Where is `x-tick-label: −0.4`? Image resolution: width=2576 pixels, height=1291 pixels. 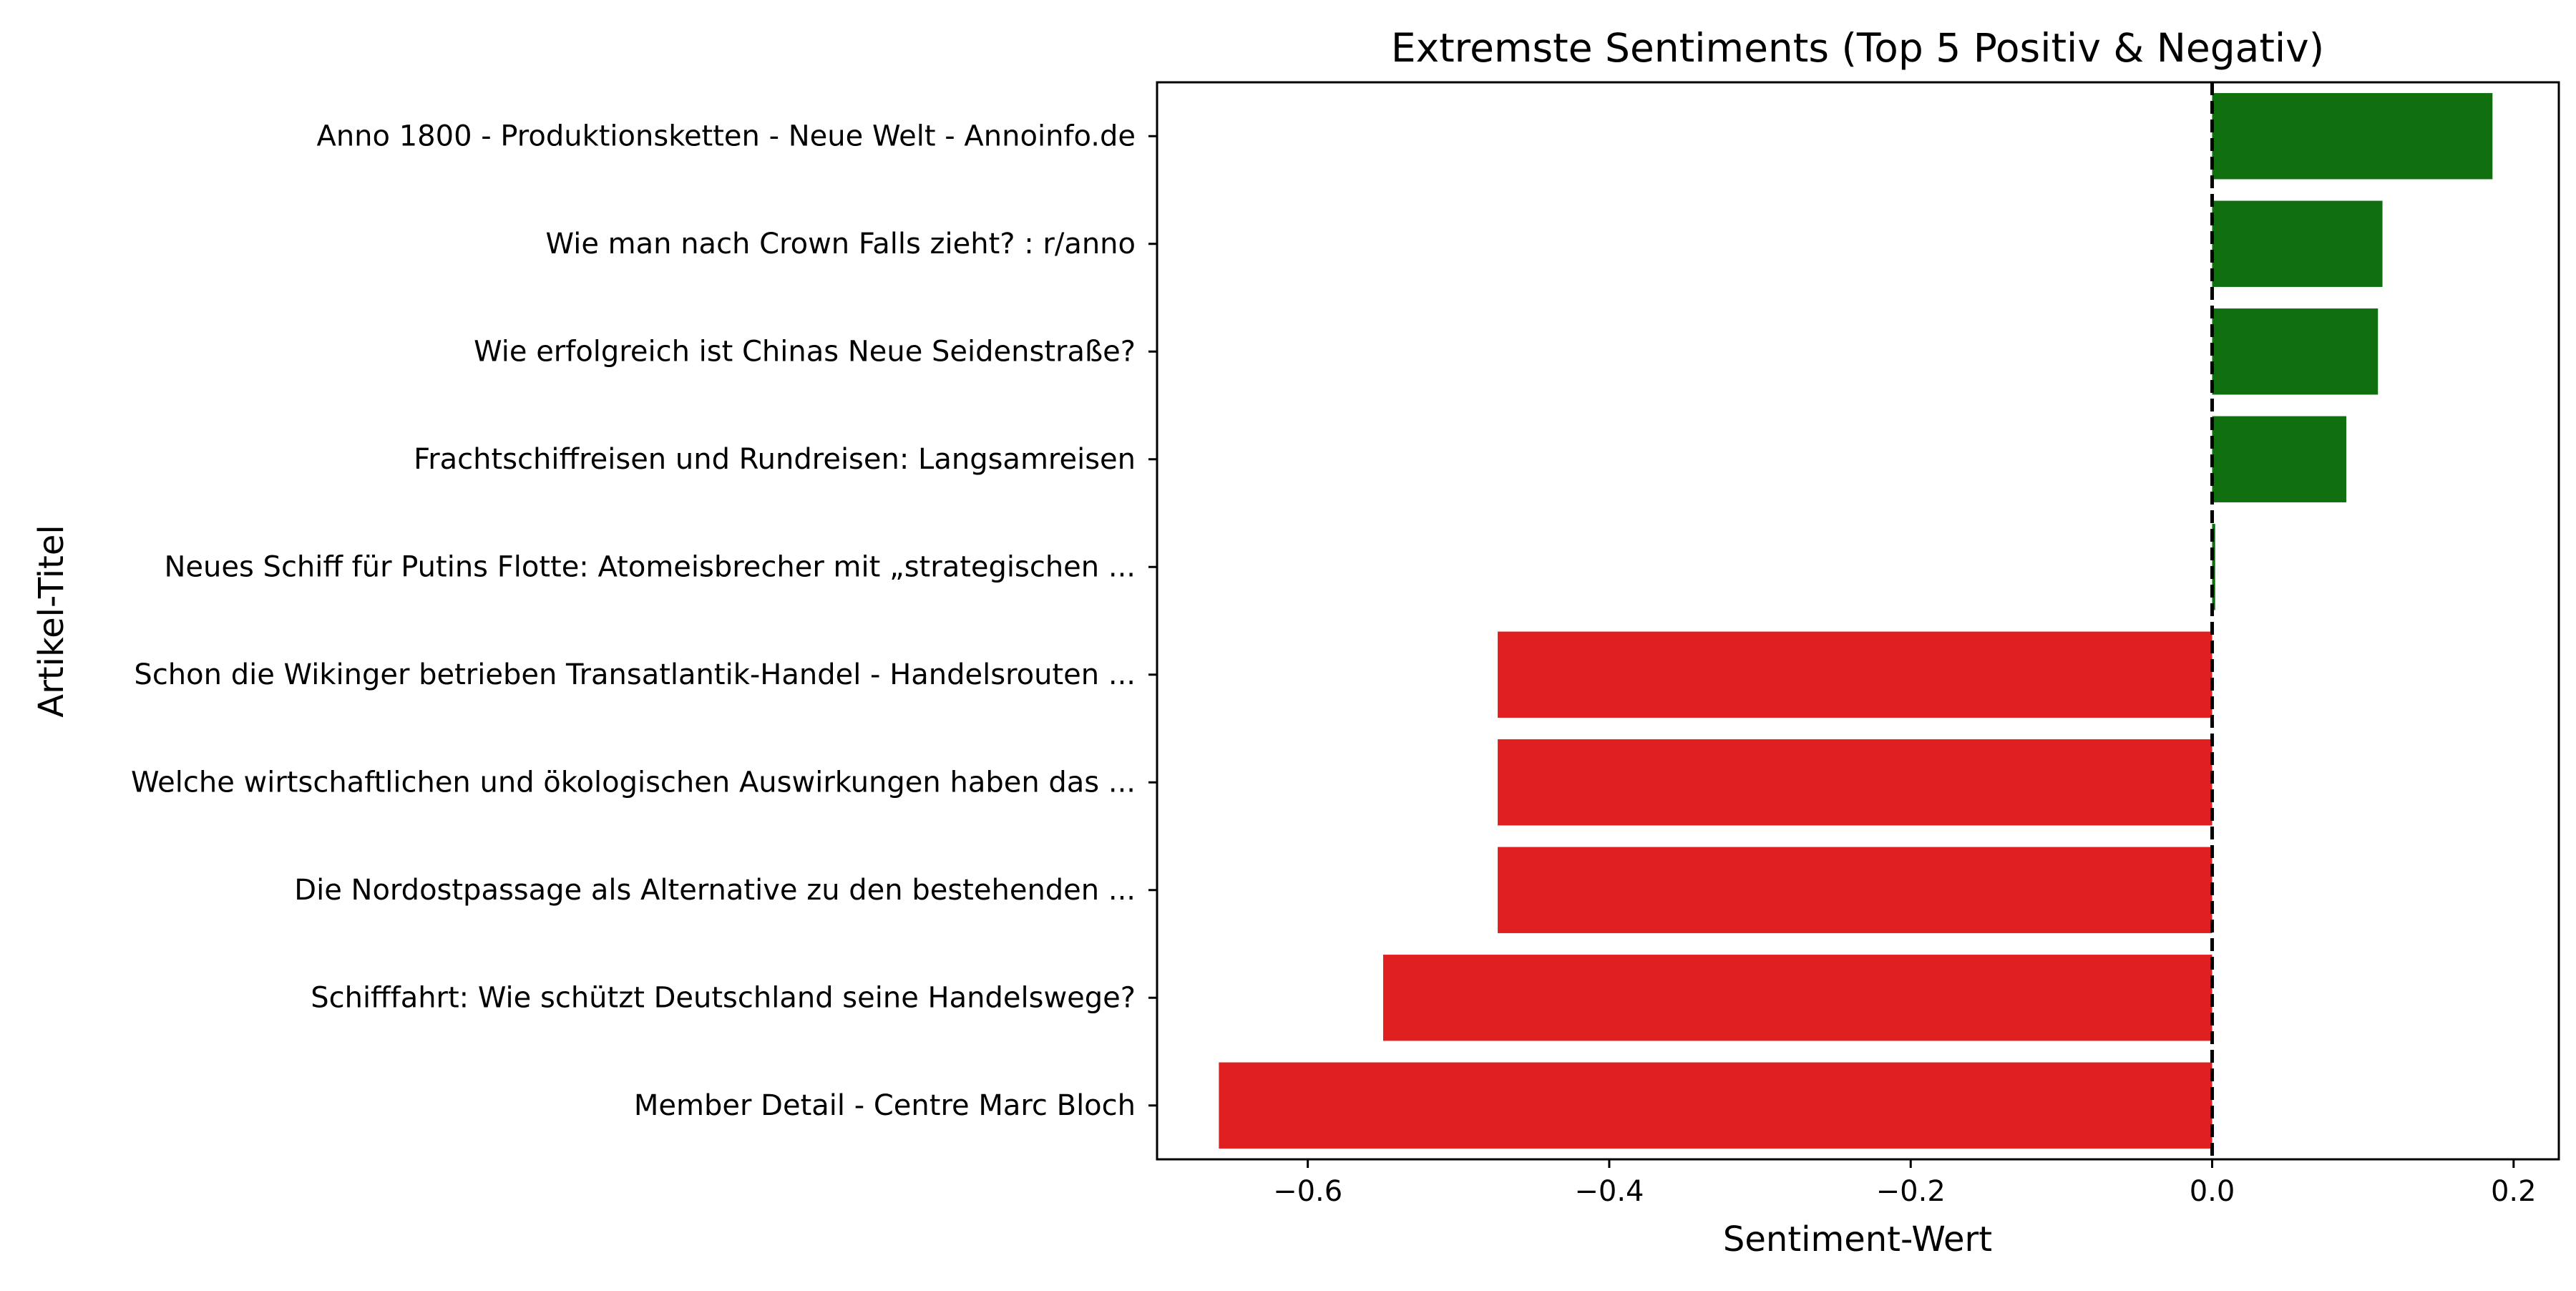
x-tick-label: −0.4 is located at coordinates (1609, 1191).